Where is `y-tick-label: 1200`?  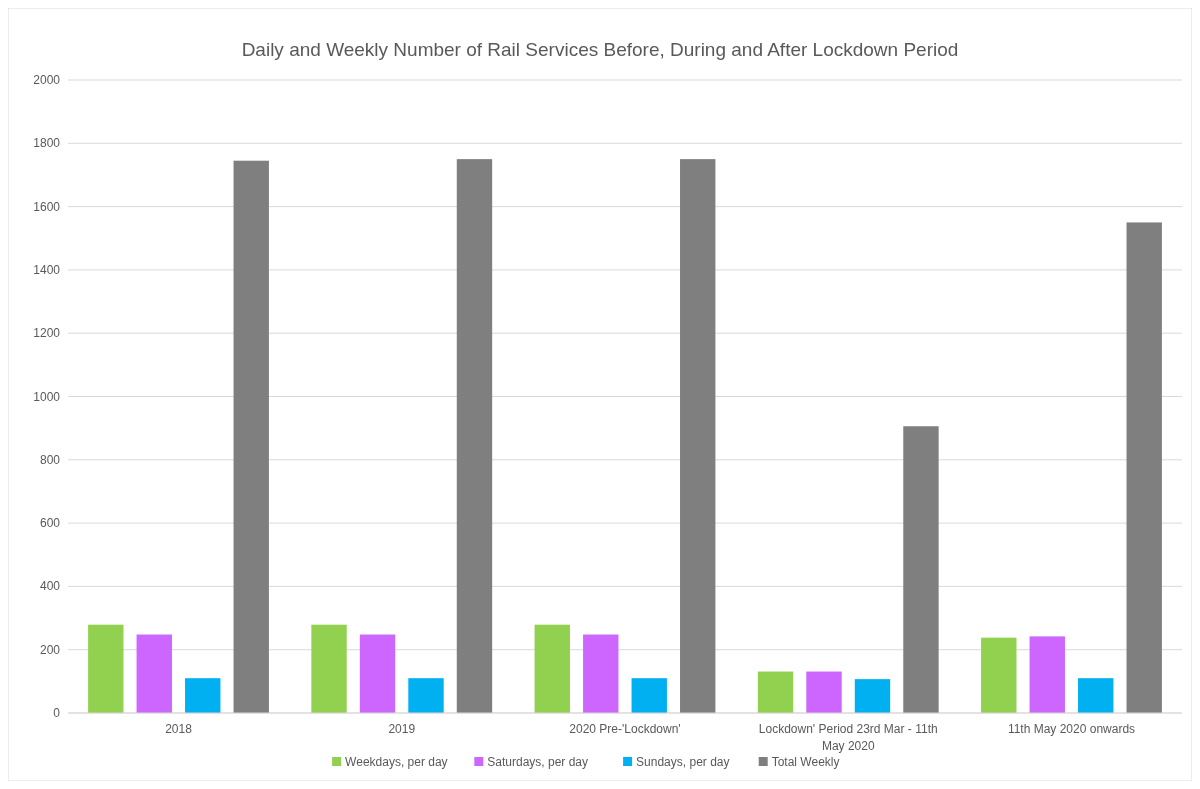 y-tick-label: 1200 is located at coordinates (47, 333).